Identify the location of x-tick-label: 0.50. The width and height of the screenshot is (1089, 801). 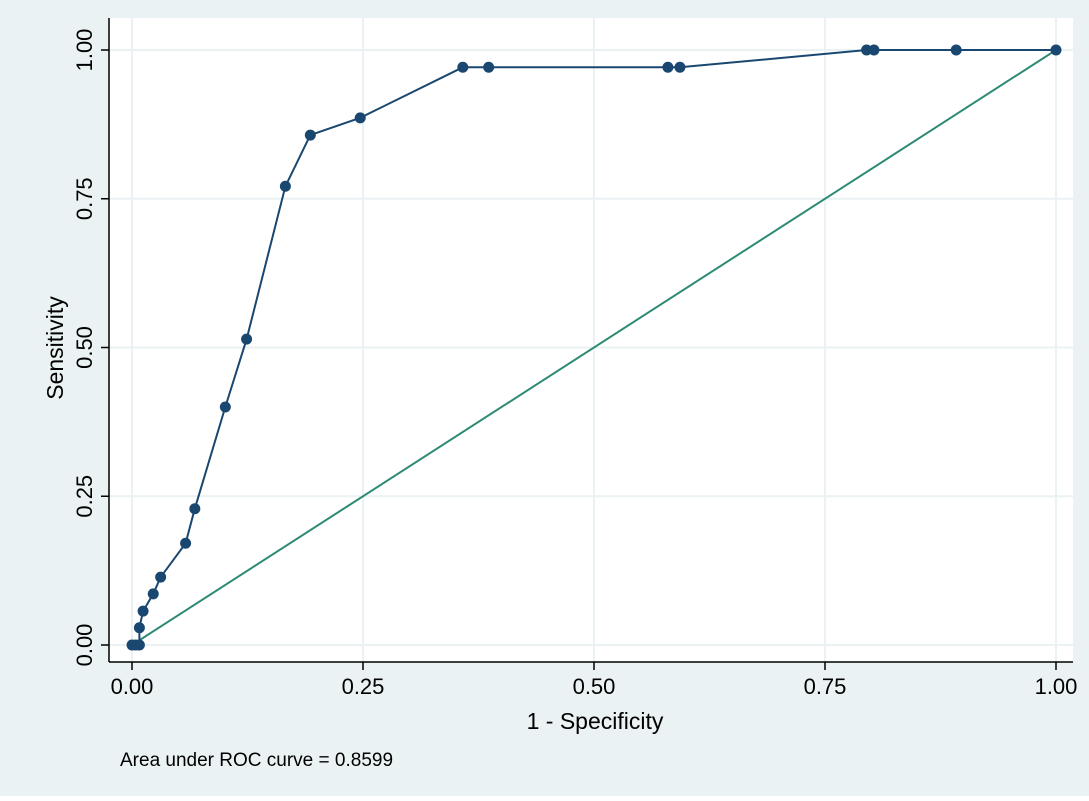
(594, 686).